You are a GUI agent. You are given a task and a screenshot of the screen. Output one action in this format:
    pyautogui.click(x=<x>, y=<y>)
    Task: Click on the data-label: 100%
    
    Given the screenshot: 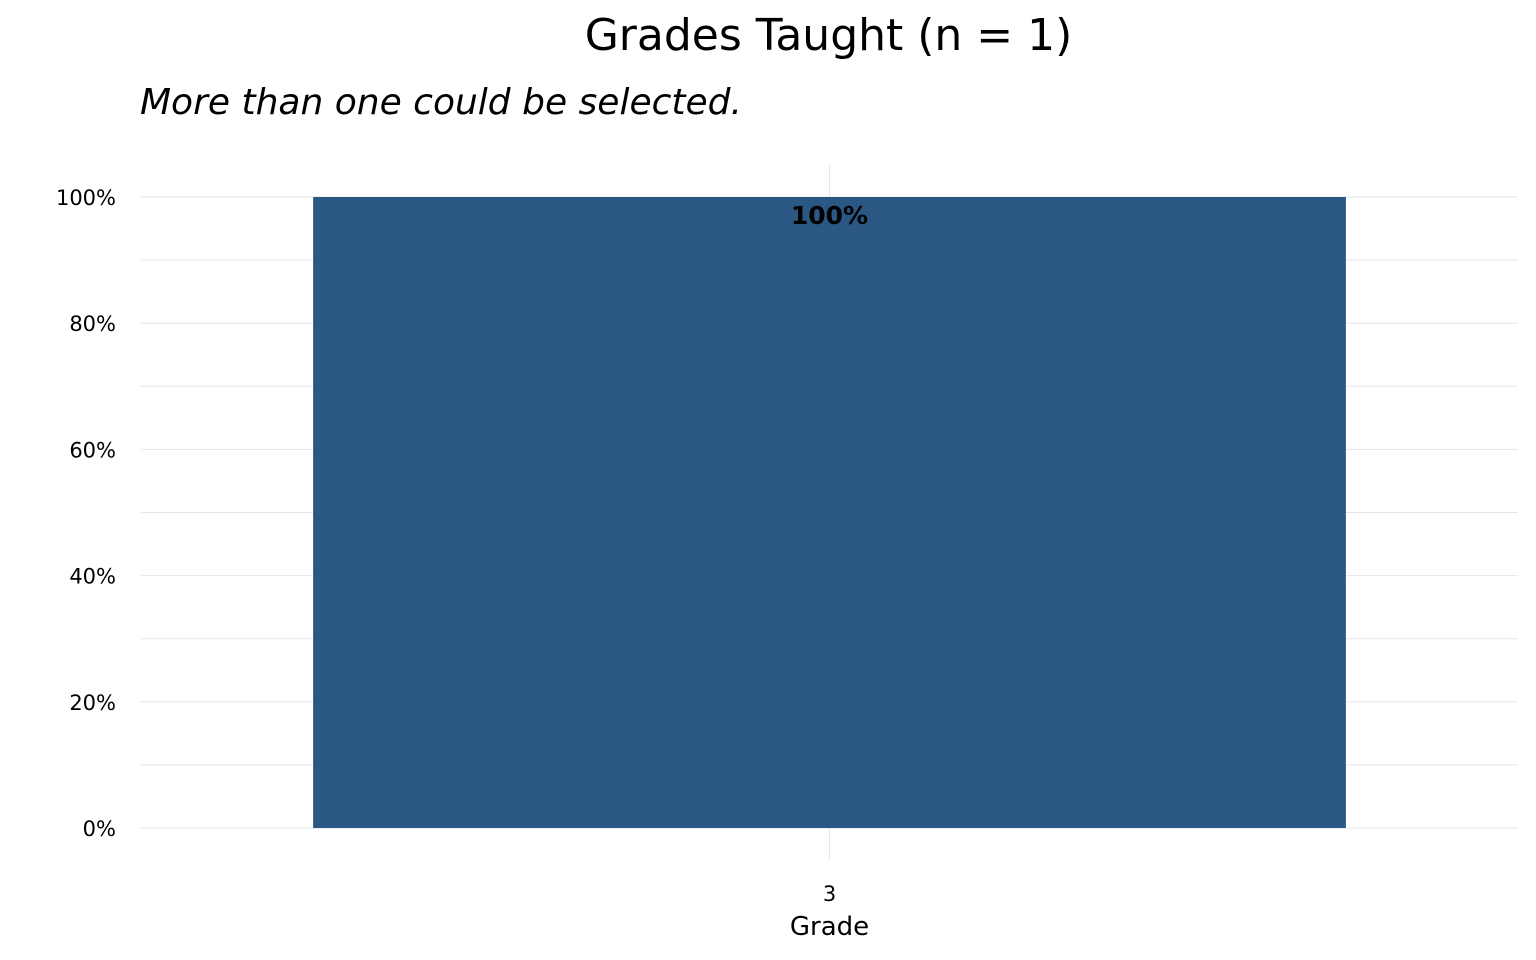 What is the action you would take?
    pyautogui.click(x=829, y=215)
    